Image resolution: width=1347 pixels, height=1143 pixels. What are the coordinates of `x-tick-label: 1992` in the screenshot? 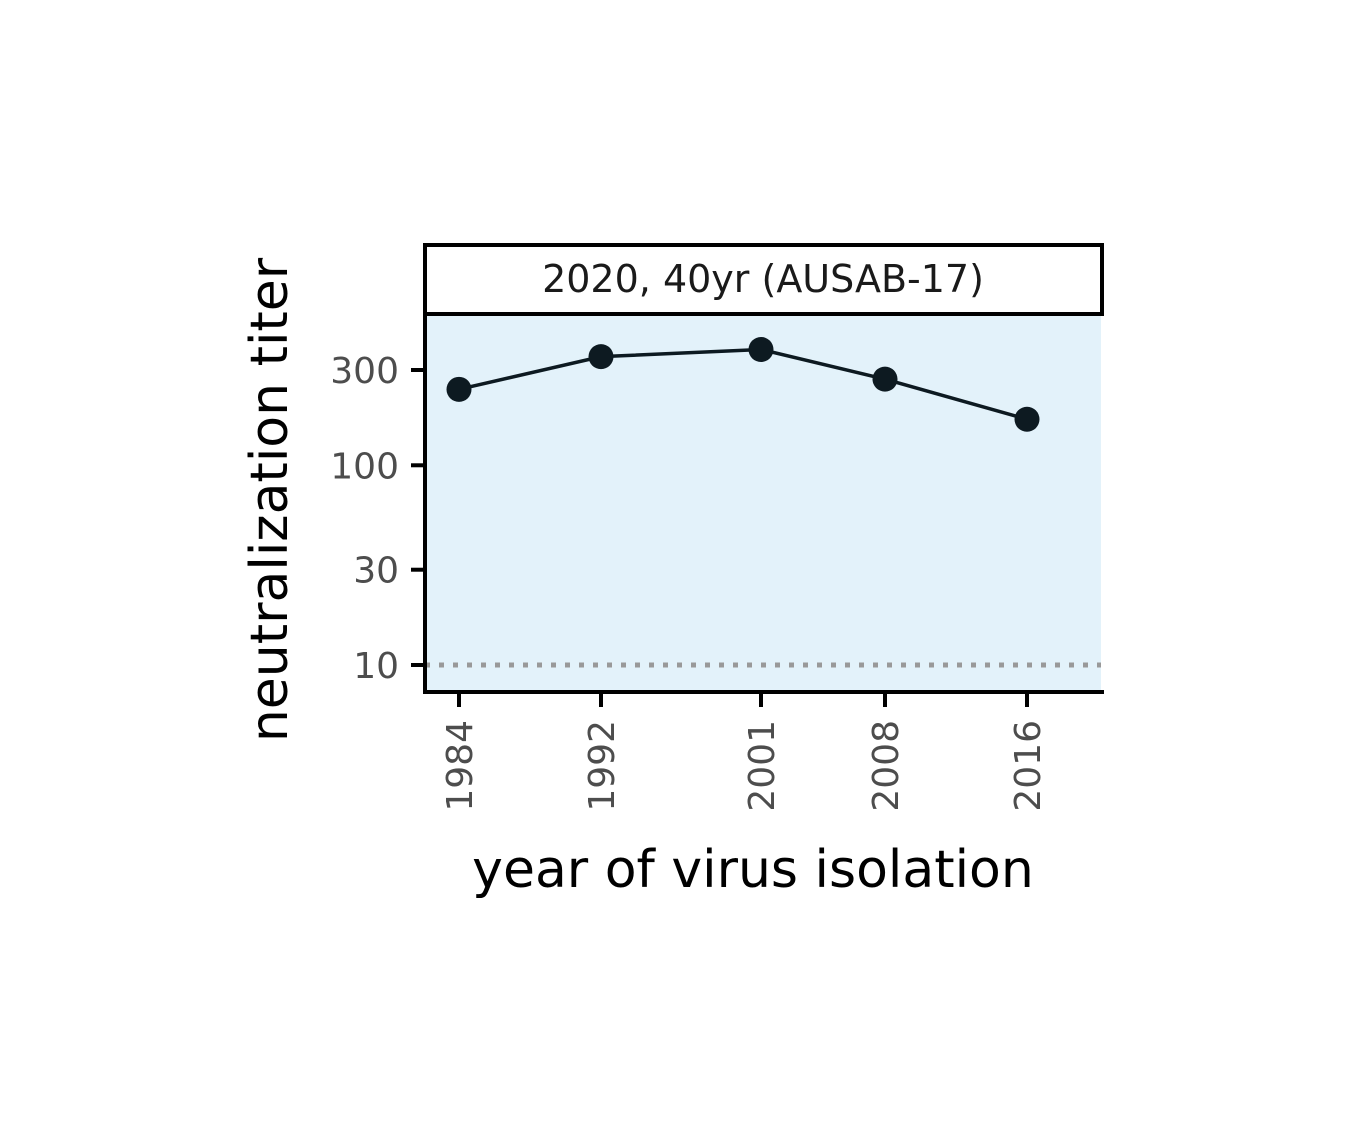 It's located at (602, 766).